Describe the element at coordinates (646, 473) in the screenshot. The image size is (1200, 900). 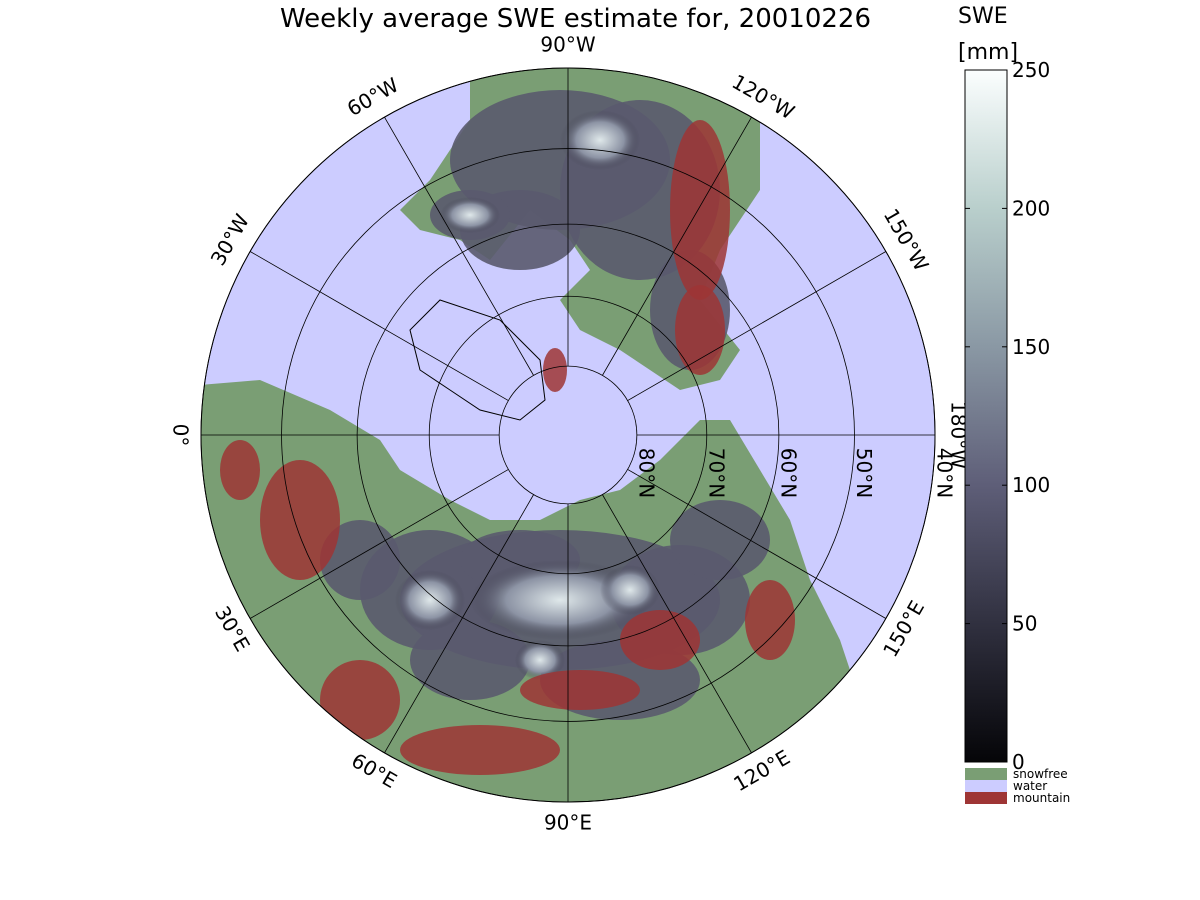
I see `latitude-label: 80°N` at that location.